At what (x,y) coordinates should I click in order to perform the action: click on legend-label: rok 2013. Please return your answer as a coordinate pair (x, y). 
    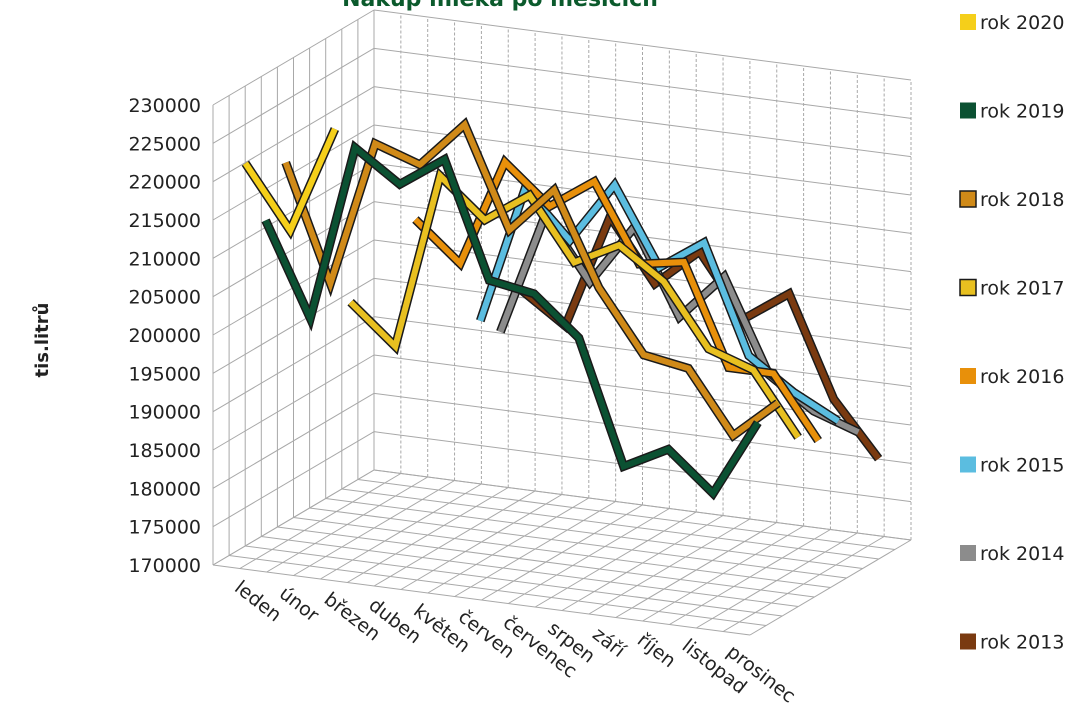
    Looking at the image, I should click on (1022, 643).